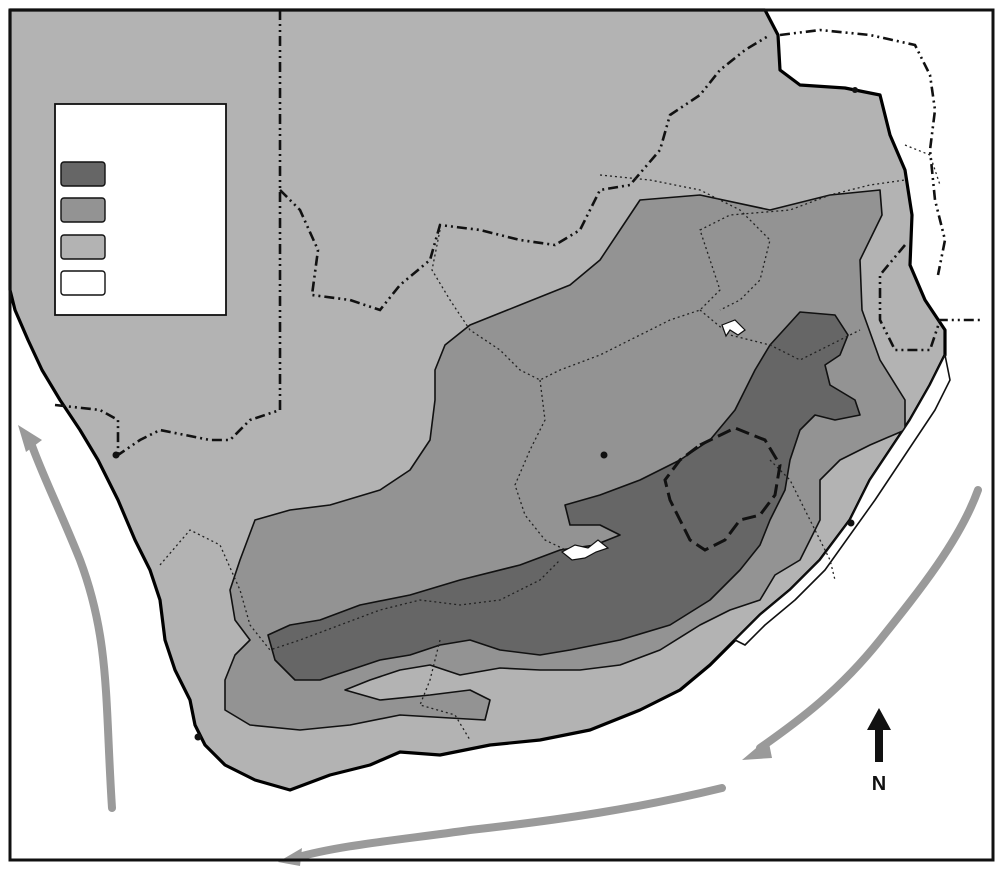 Image resolution: width=1005 pixels, height=872 pixels. Describe the element at coordinates (585, 550) in the screenshot. I see `gariep-dam` at that location.